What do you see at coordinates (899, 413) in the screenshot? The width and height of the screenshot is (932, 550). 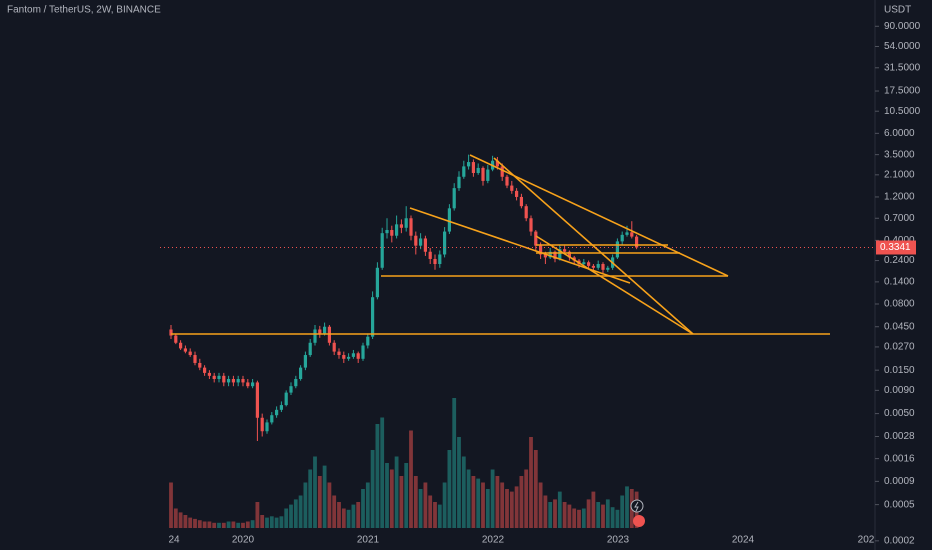 I see `y-tick-label: 0.0050` at bounding box center [899, 413].